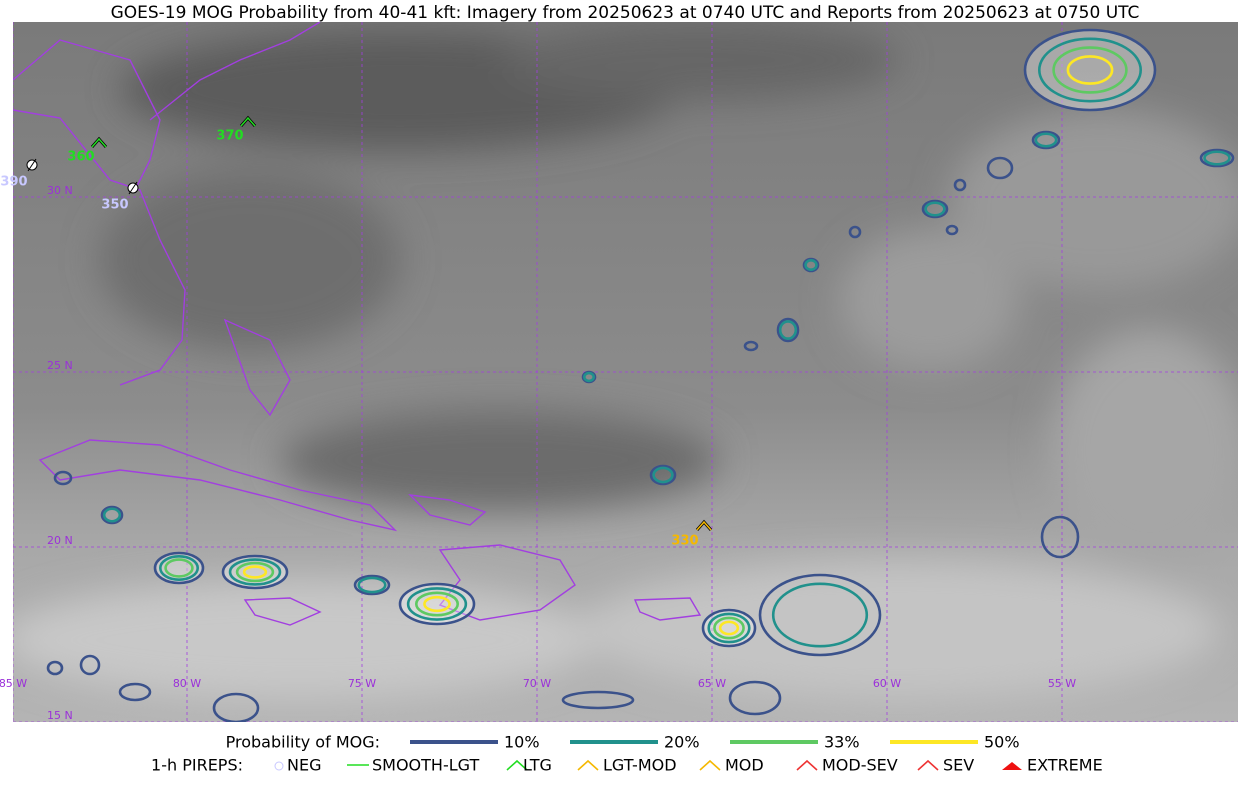 This screenshot has width=1250, height=786. Describe the element at coordinates (744, 765) in the screenshot. I see `legend-label: MOD` at that location.